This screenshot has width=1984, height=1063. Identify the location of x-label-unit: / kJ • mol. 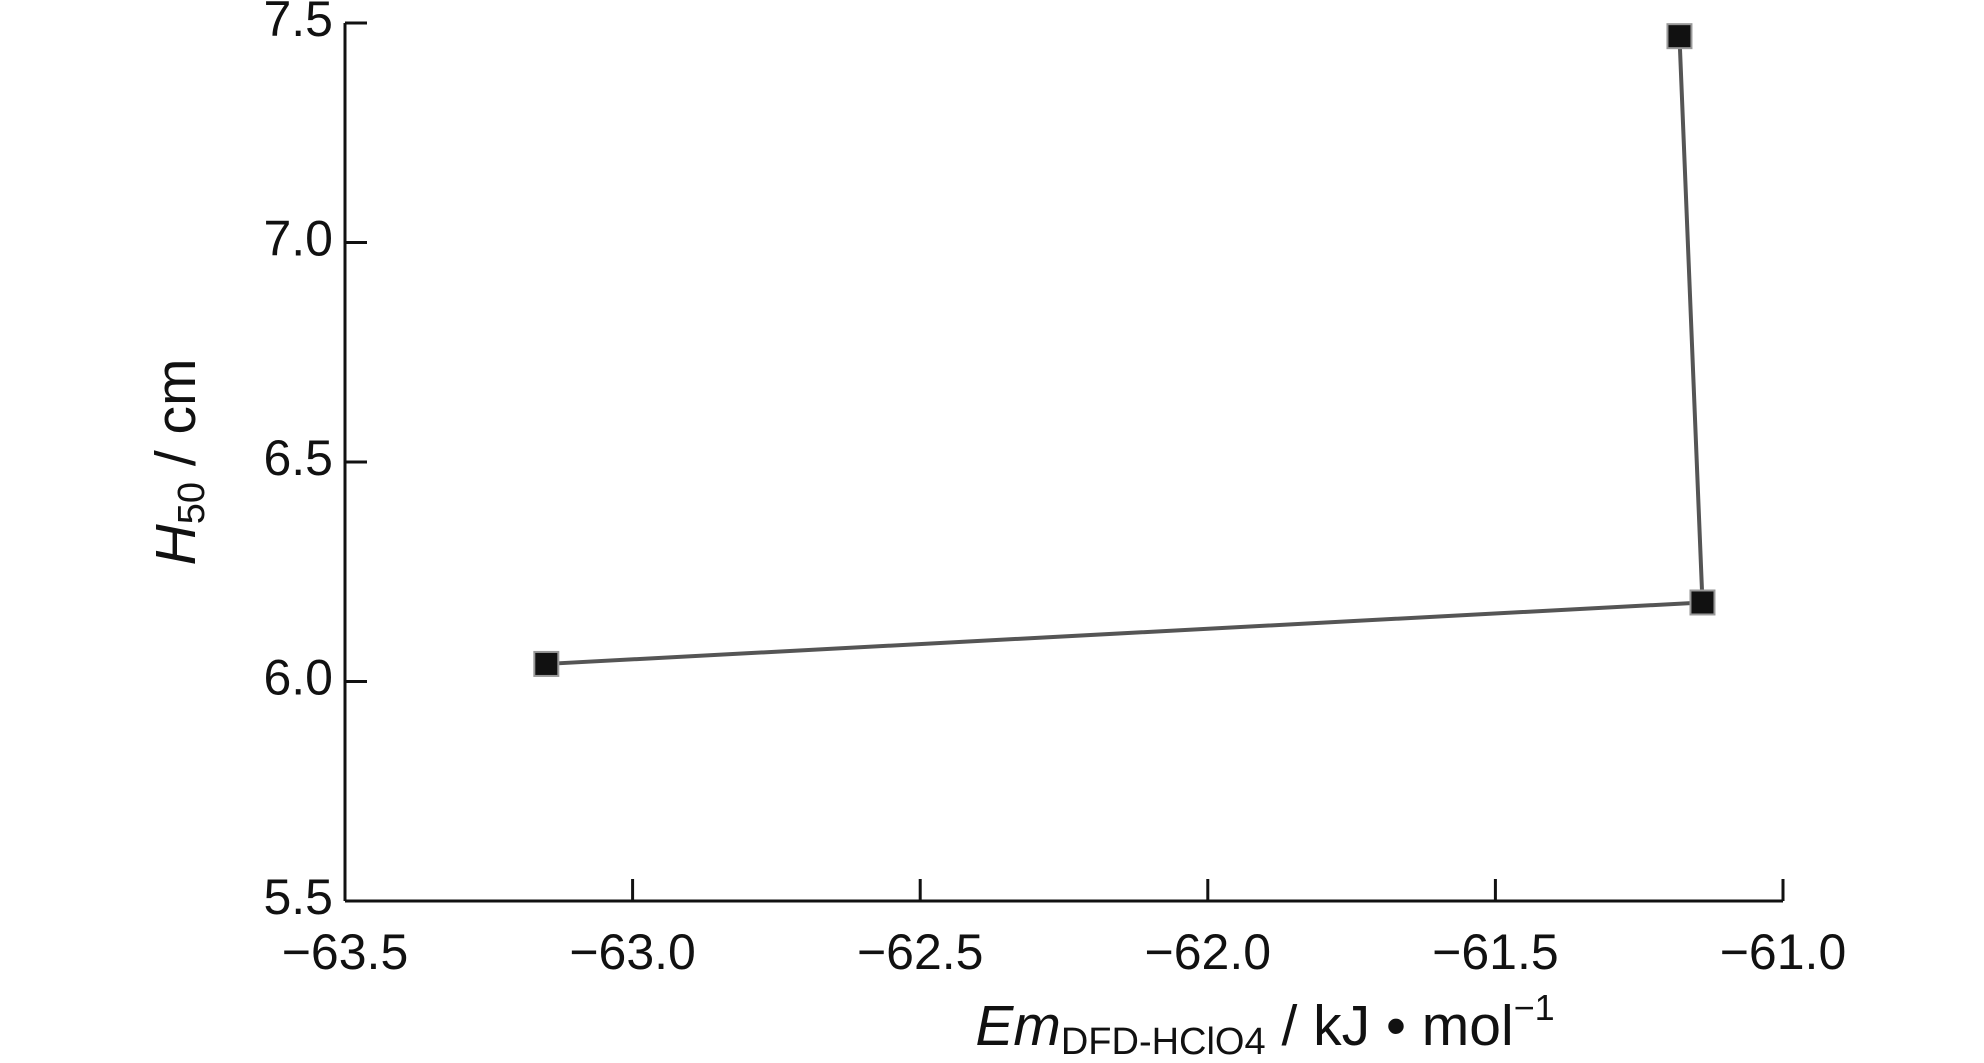
(1390, 1026).